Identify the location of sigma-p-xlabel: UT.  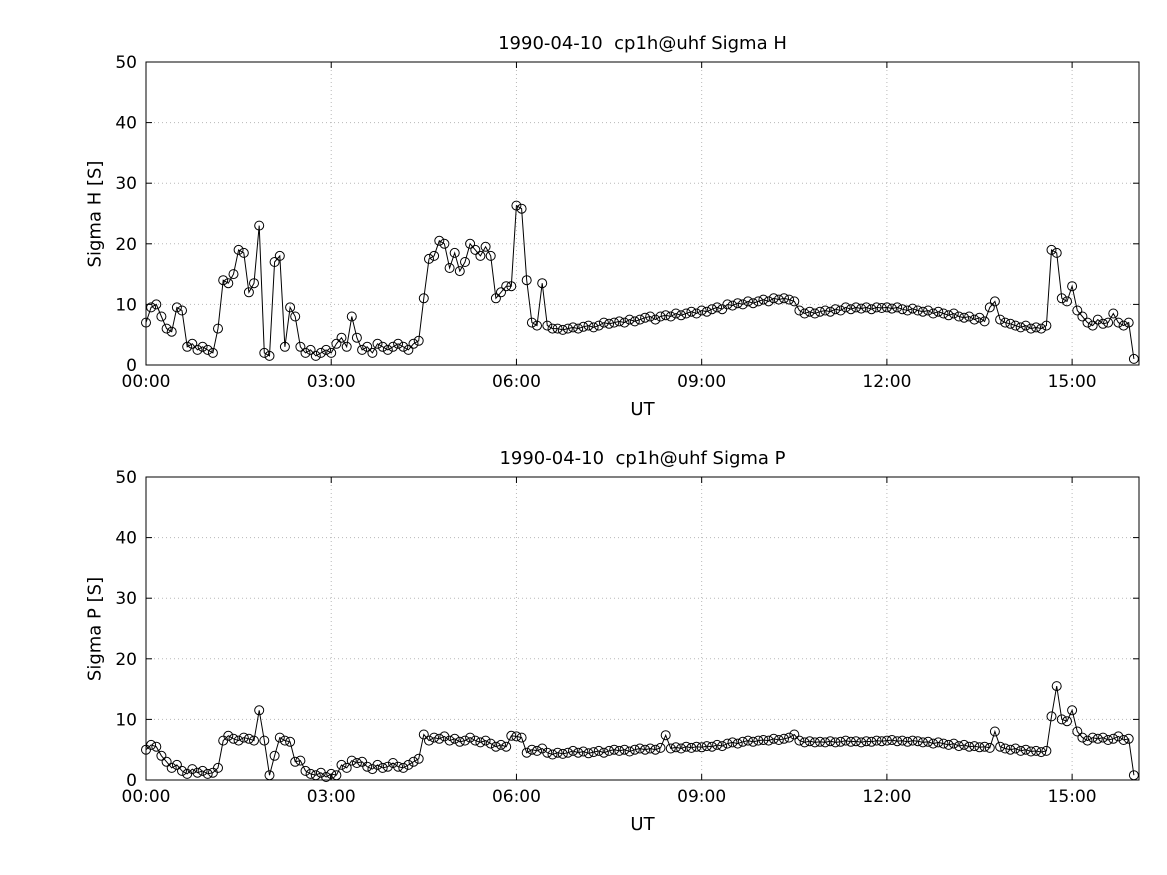
(642, 824).